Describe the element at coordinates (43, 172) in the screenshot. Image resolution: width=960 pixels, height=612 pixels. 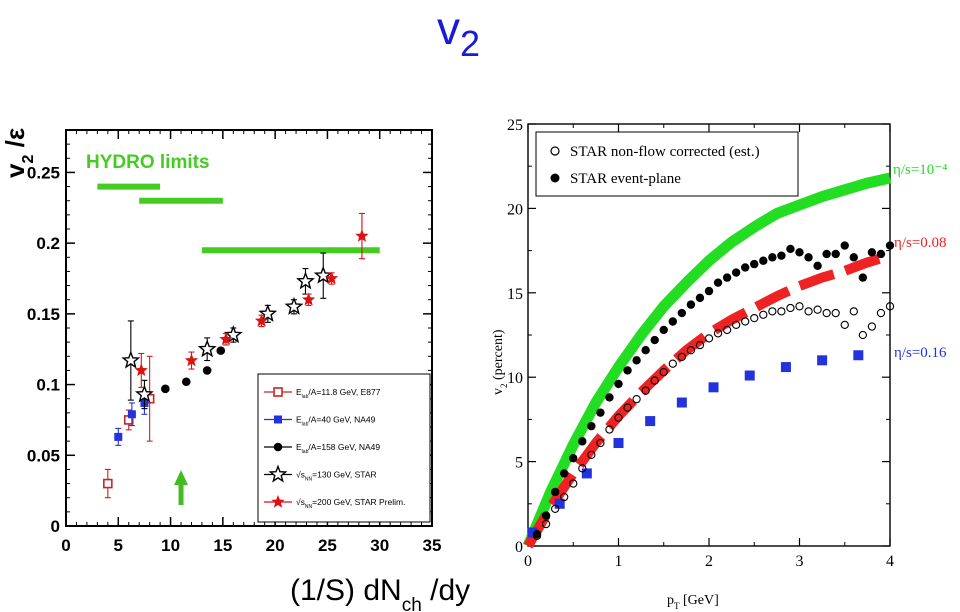
I see `y-tick-label: 0.25` at that location.